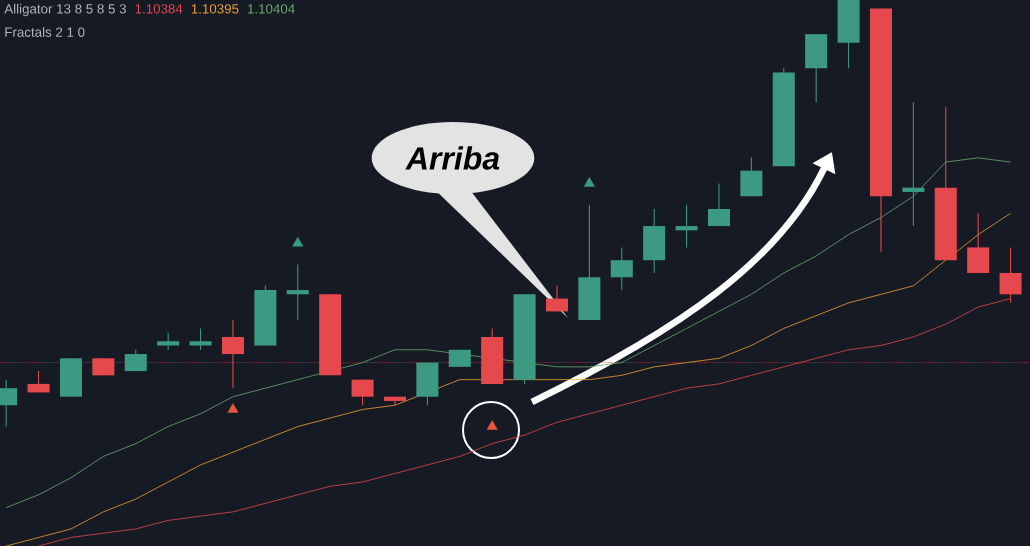  What do you see at coordinates (215, 9) in the screenshot?
I see `annotation: 1.10395` at bounding box center [215, 9].